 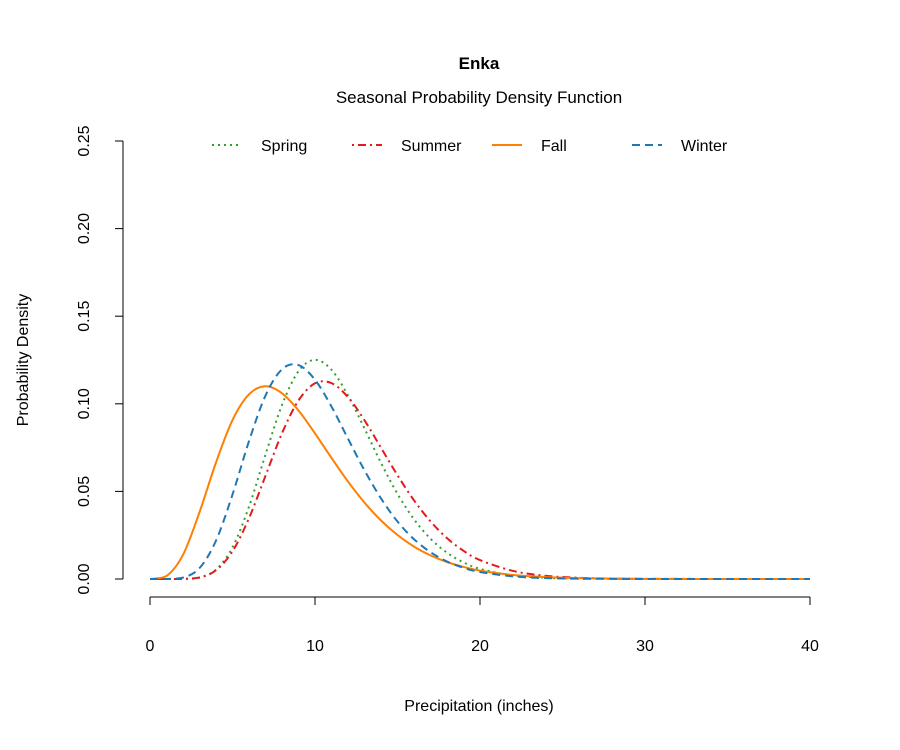 I want to click on legend-item-fall: Fall, so click(x=529, y=146).